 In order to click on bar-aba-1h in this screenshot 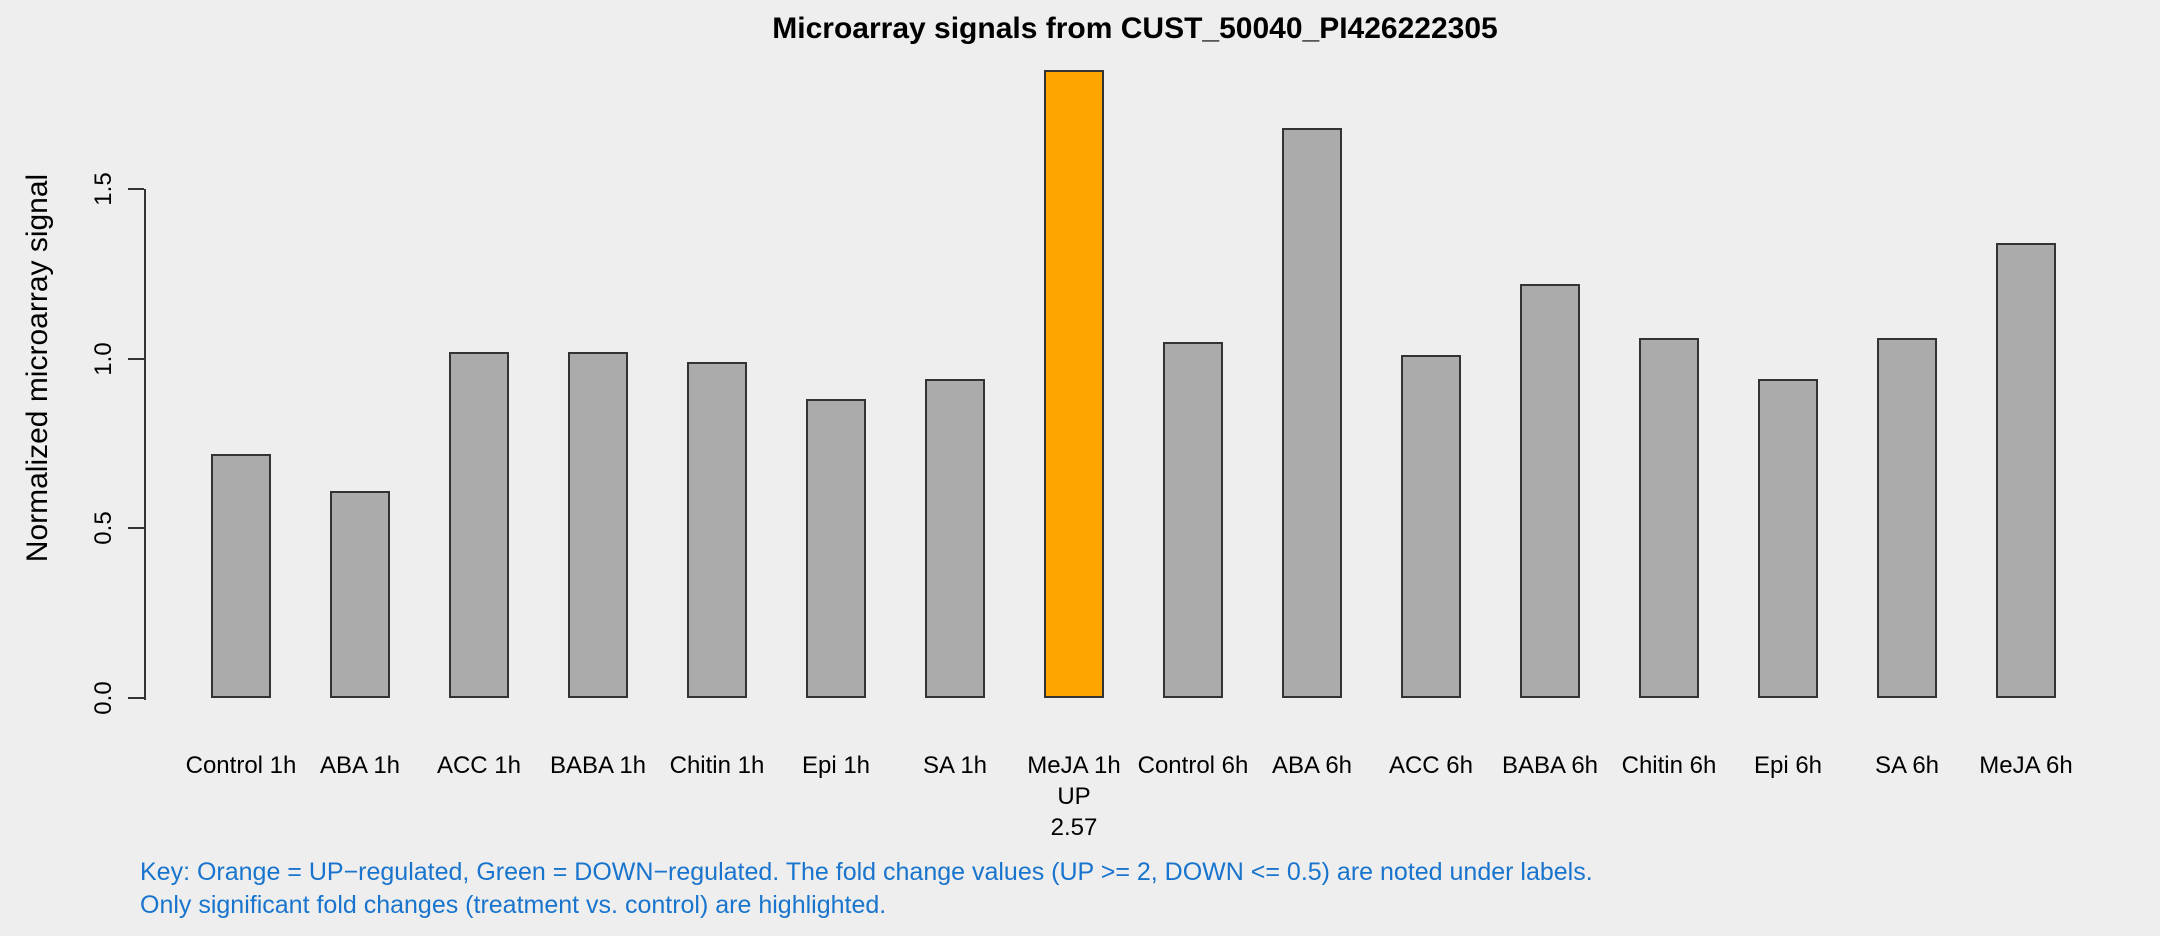, I will do `click(360, 594)`.